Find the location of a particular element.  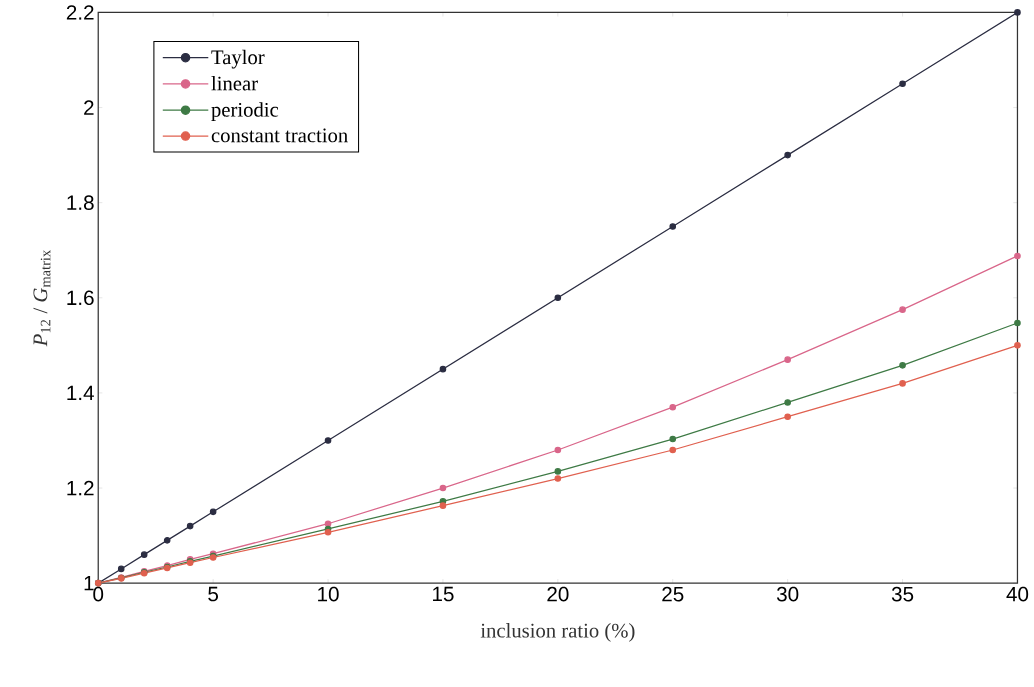

y-tick-label: 1.2 is located at coordinates (80, 488).